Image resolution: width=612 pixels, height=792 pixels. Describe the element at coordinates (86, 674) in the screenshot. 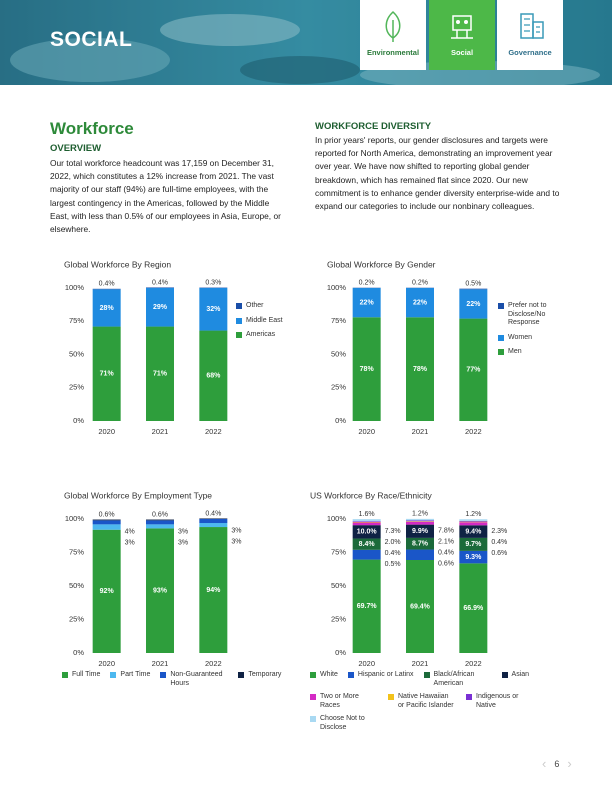

I see `legend-label: Full Time` at that location.